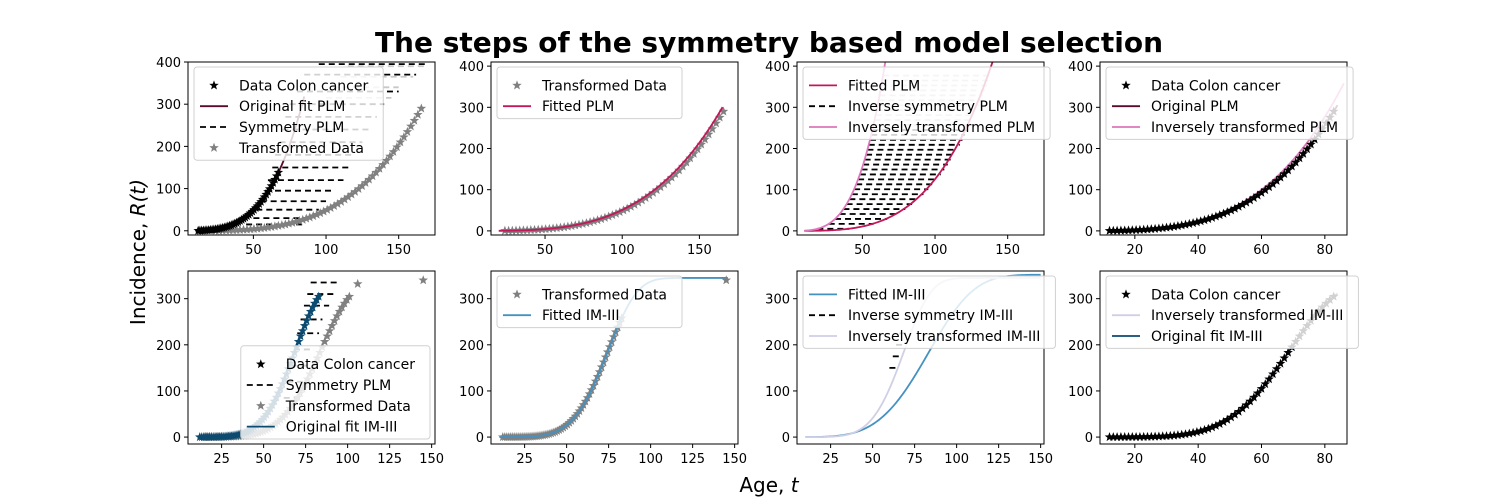 This screenshot has width=1500, height=500. What do you see at coordinates (862, 246) in the screenshot?
I see `x-tick: 50` at bounding box center [862, 246].